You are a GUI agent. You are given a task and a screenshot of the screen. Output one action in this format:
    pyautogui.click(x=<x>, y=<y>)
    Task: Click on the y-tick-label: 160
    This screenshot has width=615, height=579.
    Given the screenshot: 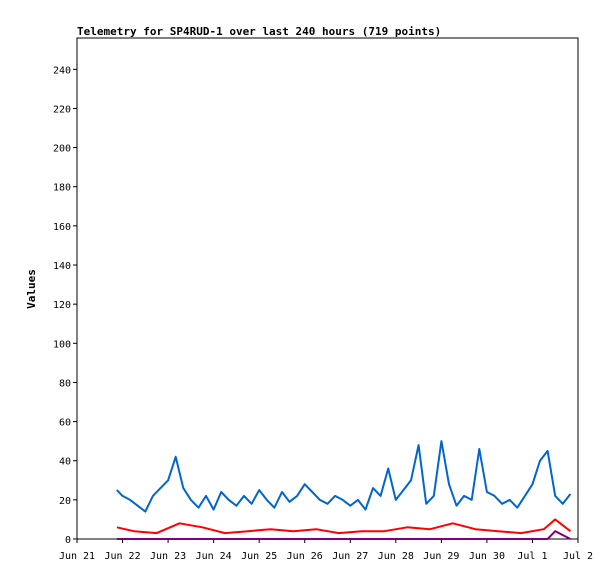 What is the action you would take?
    pyautogui.click(x=62, y=227)
    